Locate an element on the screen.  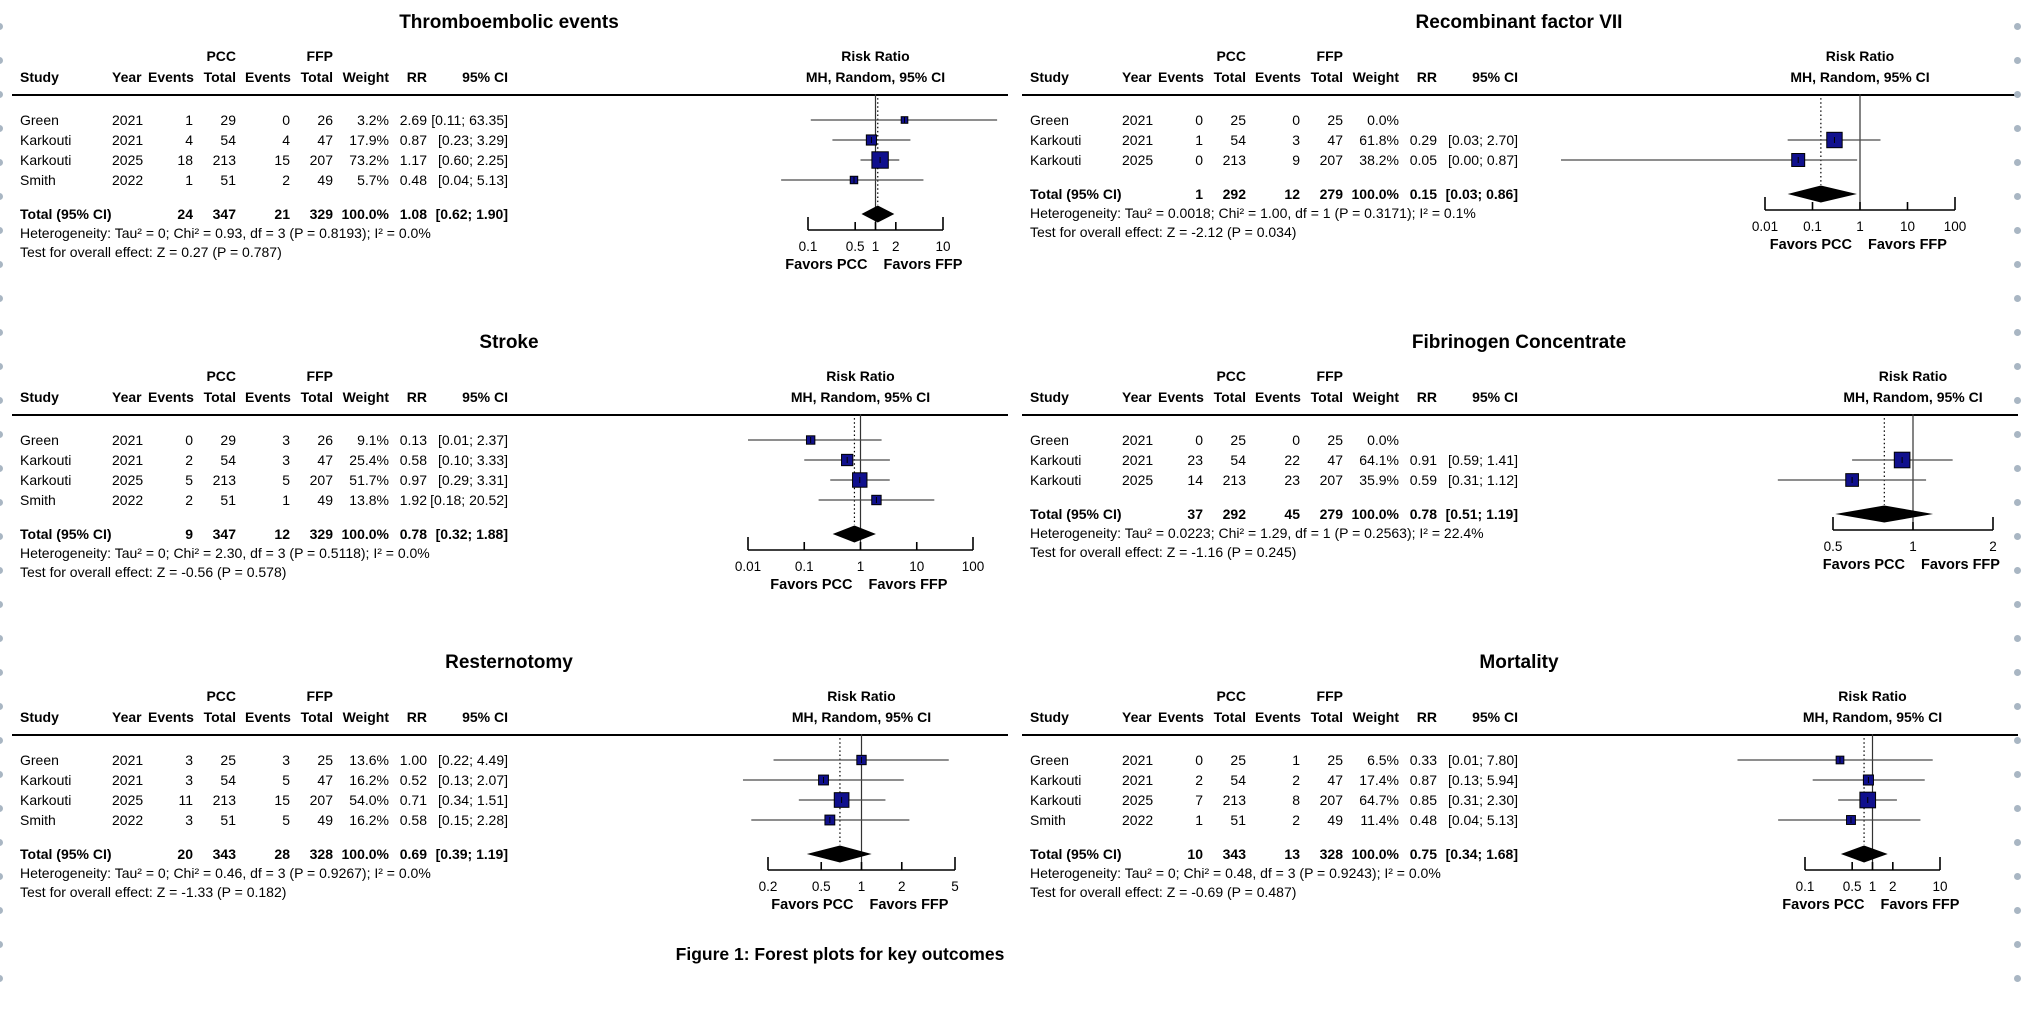
cell-weight: 11.4% is located at coordinates (1379, 820).